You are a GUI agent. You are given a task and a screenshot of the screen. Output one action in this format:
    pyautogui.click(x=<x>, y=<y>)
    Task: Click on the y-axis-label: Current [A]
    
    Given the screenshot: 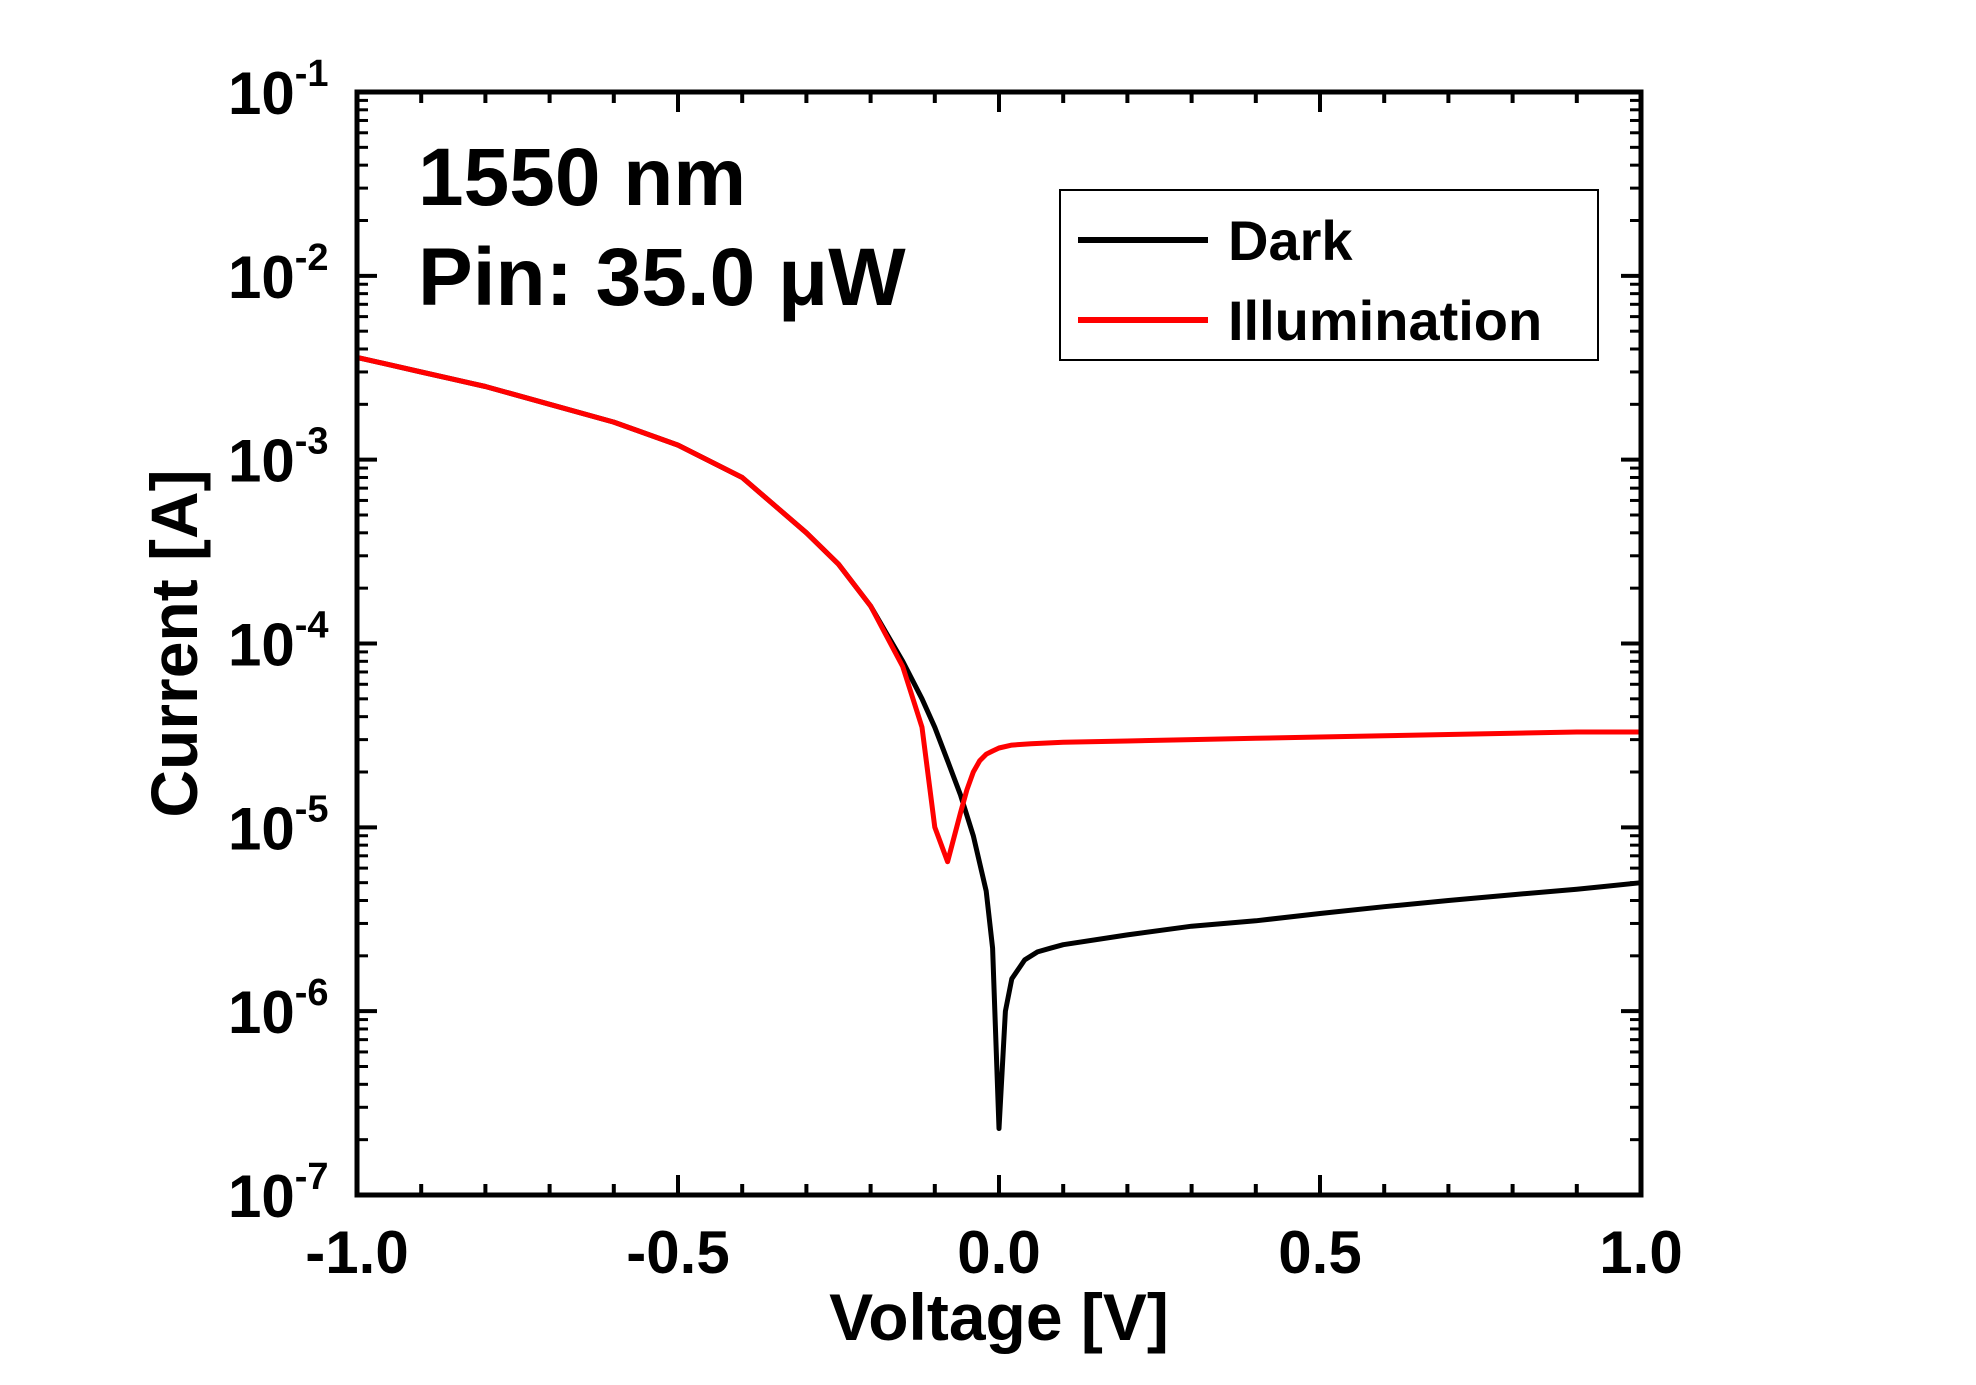 What is the action you would take?
    pyautogui.click(x=174, y=643)
    